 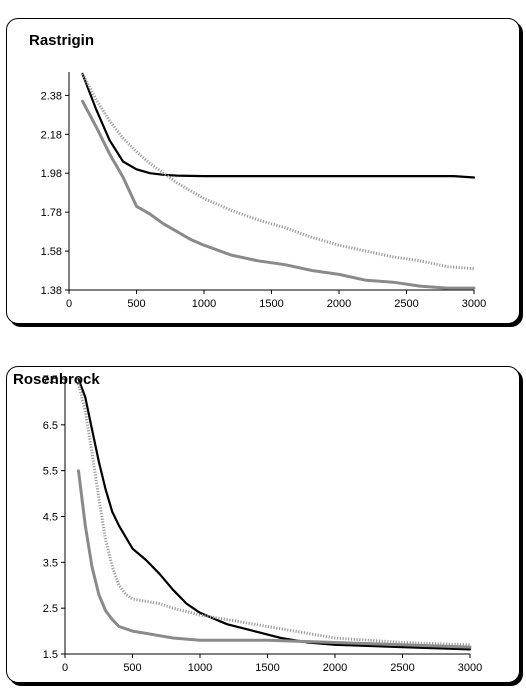 I want to click on y-tick-label: 5.5, so click(x=50, y=472).